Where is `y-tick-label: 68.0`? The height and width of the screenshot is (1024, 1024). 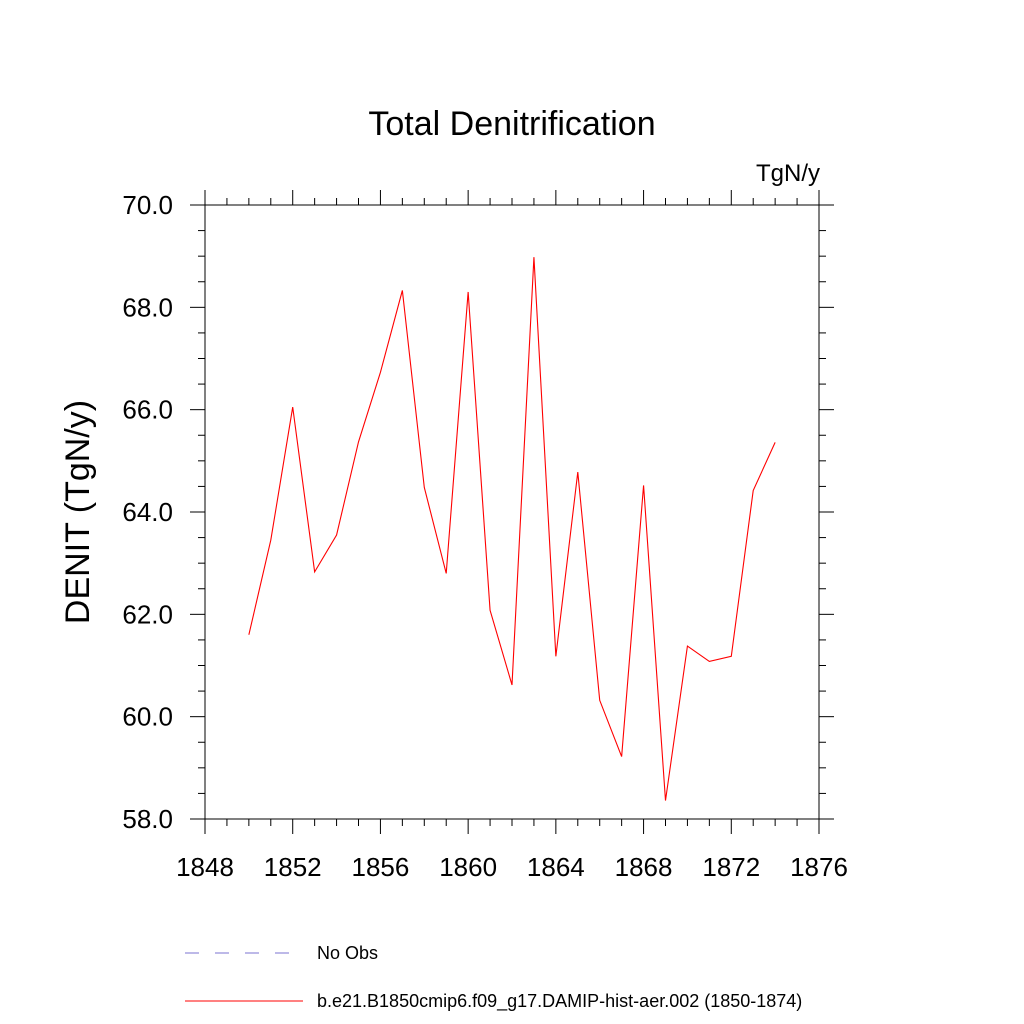 y-tick-label: 68.0 is located at coordinates (147, 307).